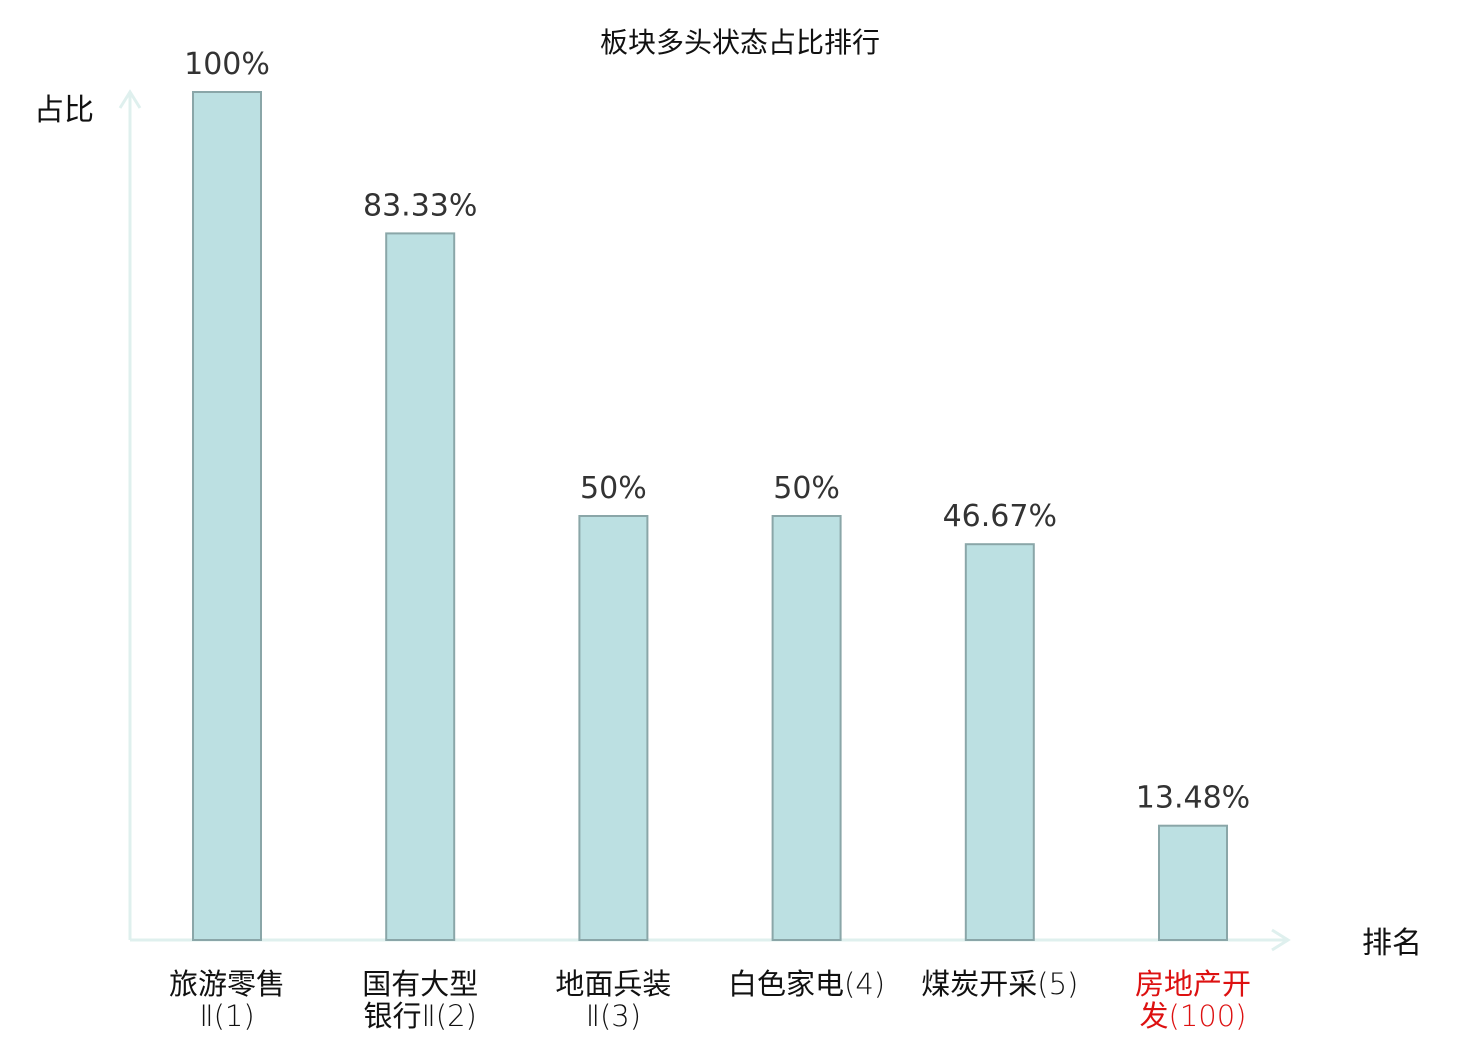  Describe the element at coordinates (1000, 516) in the screenshot. I see `bar-value-label: 46.67%` at that location.